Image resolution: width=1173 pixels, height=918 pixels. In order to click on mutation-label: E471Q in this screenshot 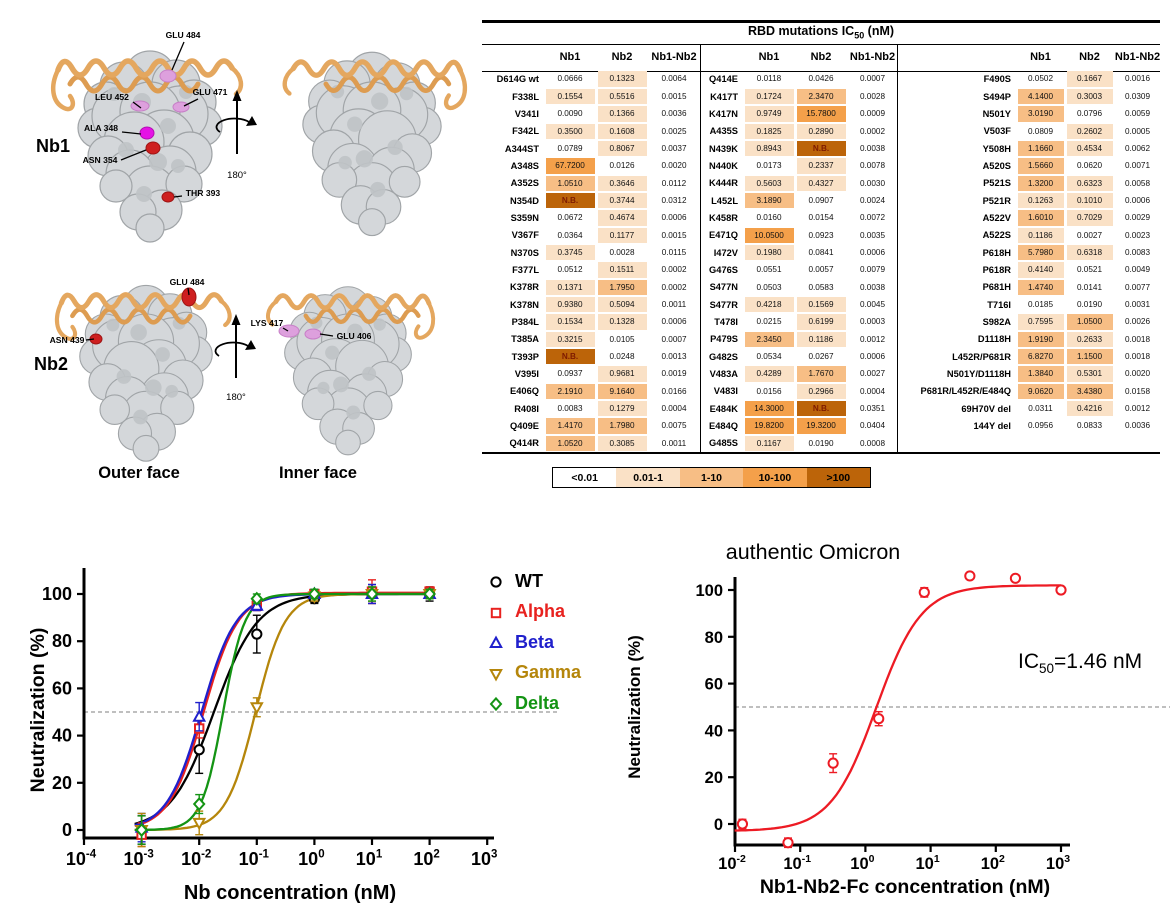, I will do `click(723, 235)`.